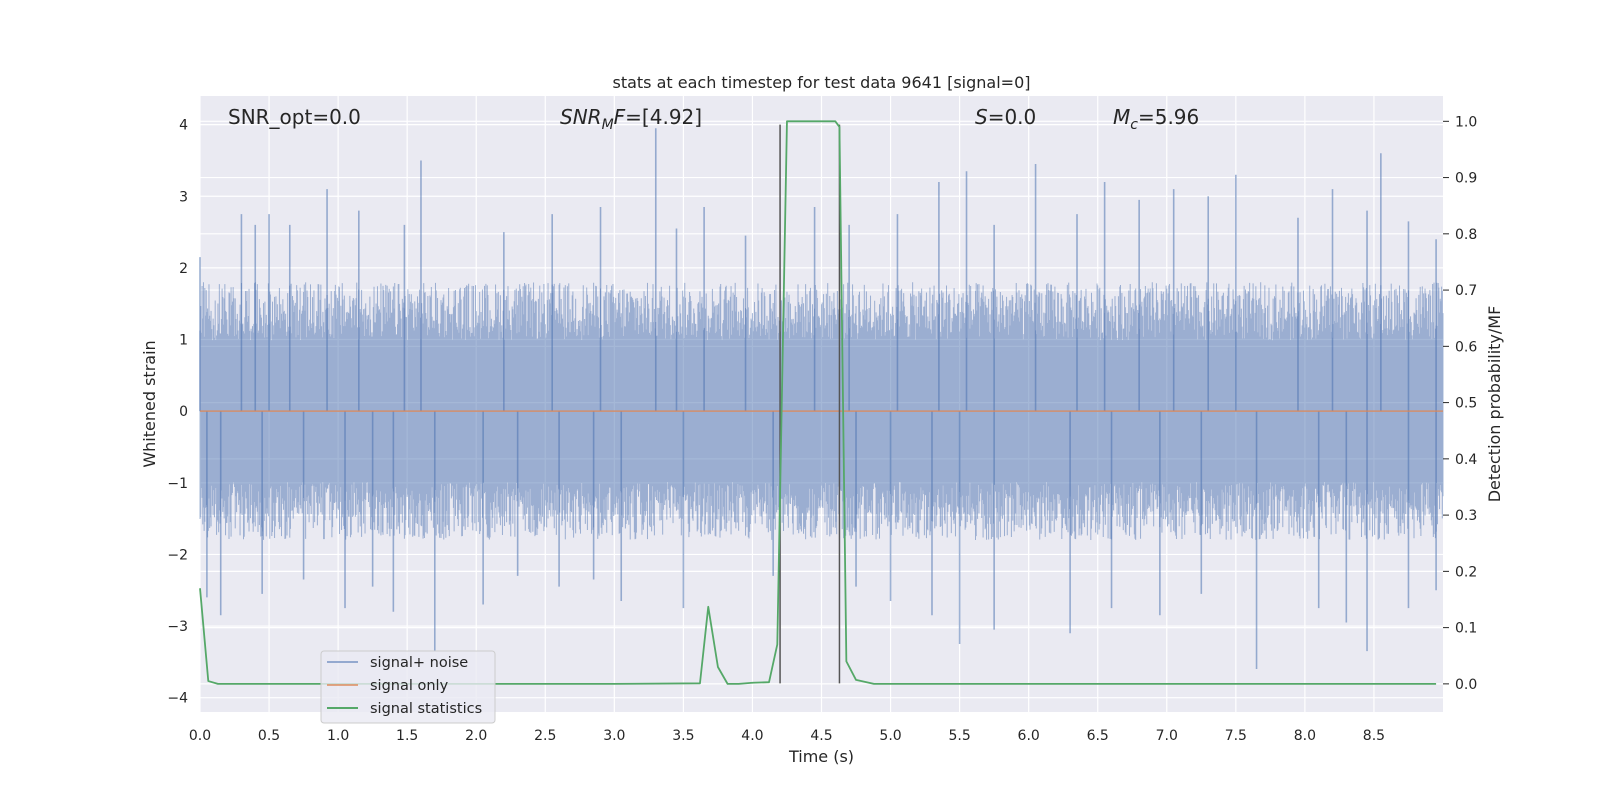 The width and height of the screenshot is (1600, 800). I want to click on x-axis-label: Time (s), so click(821, 756).